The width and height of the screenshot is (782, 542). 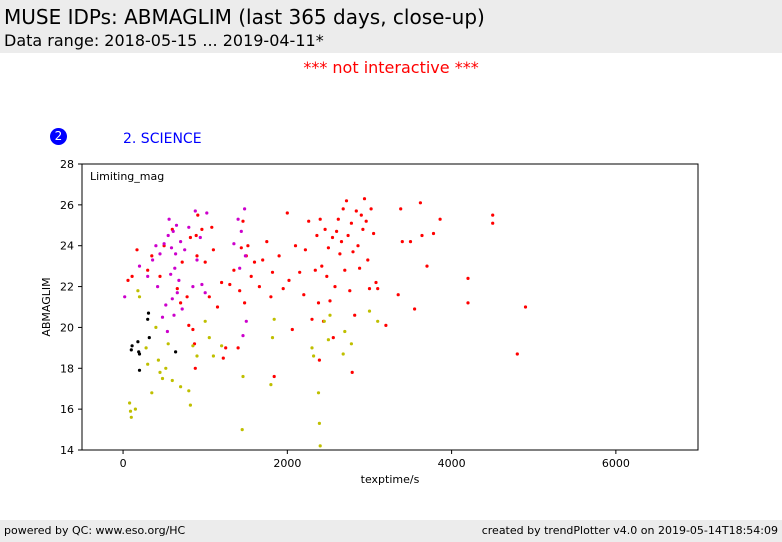 What do you see at coordinates (164, 40) in the screenshot?
I see `data-range-subtitle: Data range: 2018-05-15 ... 2019-04-11*` at bounding box center [164, 40].